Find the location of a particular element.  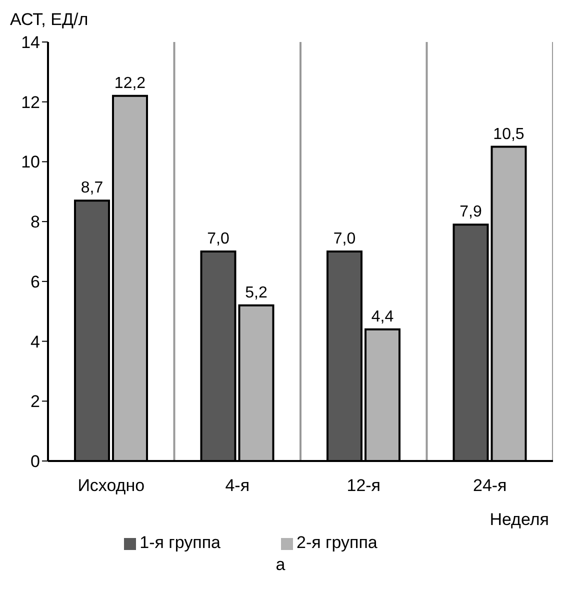

y-tick-label: 8 is located at coordinates (35, 222).